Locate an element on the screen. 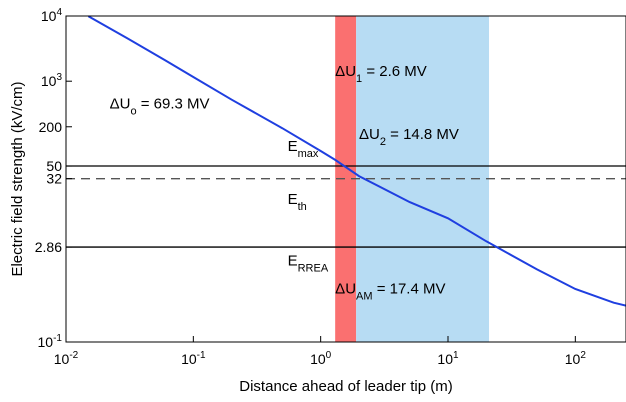  y-tick-label-5: 32 is located at coordinates (54, 179).